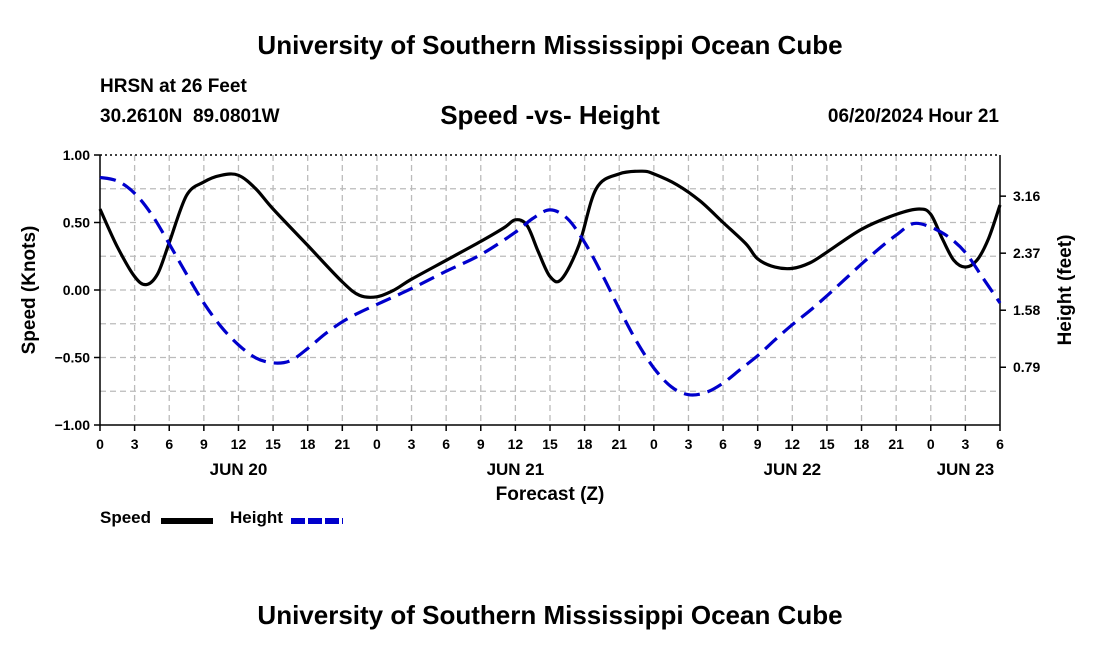  I want to click on y-tick-label: 0.00, so click(76, 290).